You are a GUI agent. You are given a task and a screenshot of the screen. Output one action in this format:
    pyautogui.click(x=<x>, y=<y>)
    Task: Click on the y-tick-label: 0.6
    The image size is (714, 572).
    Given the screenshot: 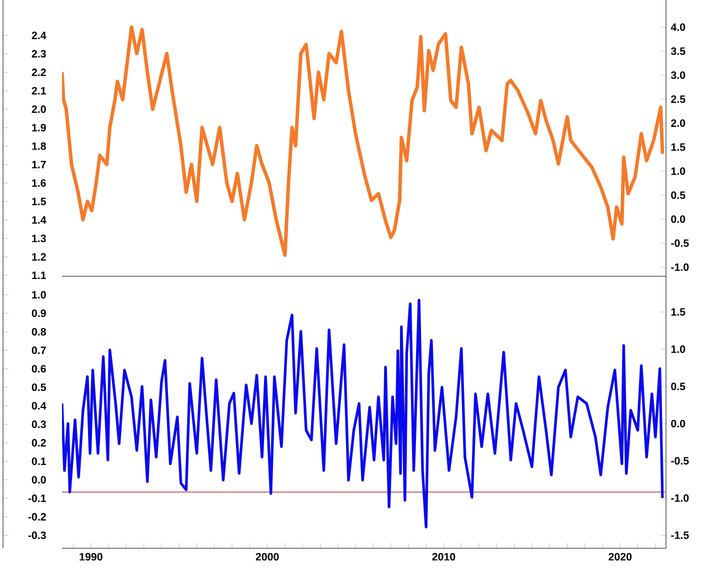 What is the action you would take?
    pyautogui.click(x=39, y=368)
    